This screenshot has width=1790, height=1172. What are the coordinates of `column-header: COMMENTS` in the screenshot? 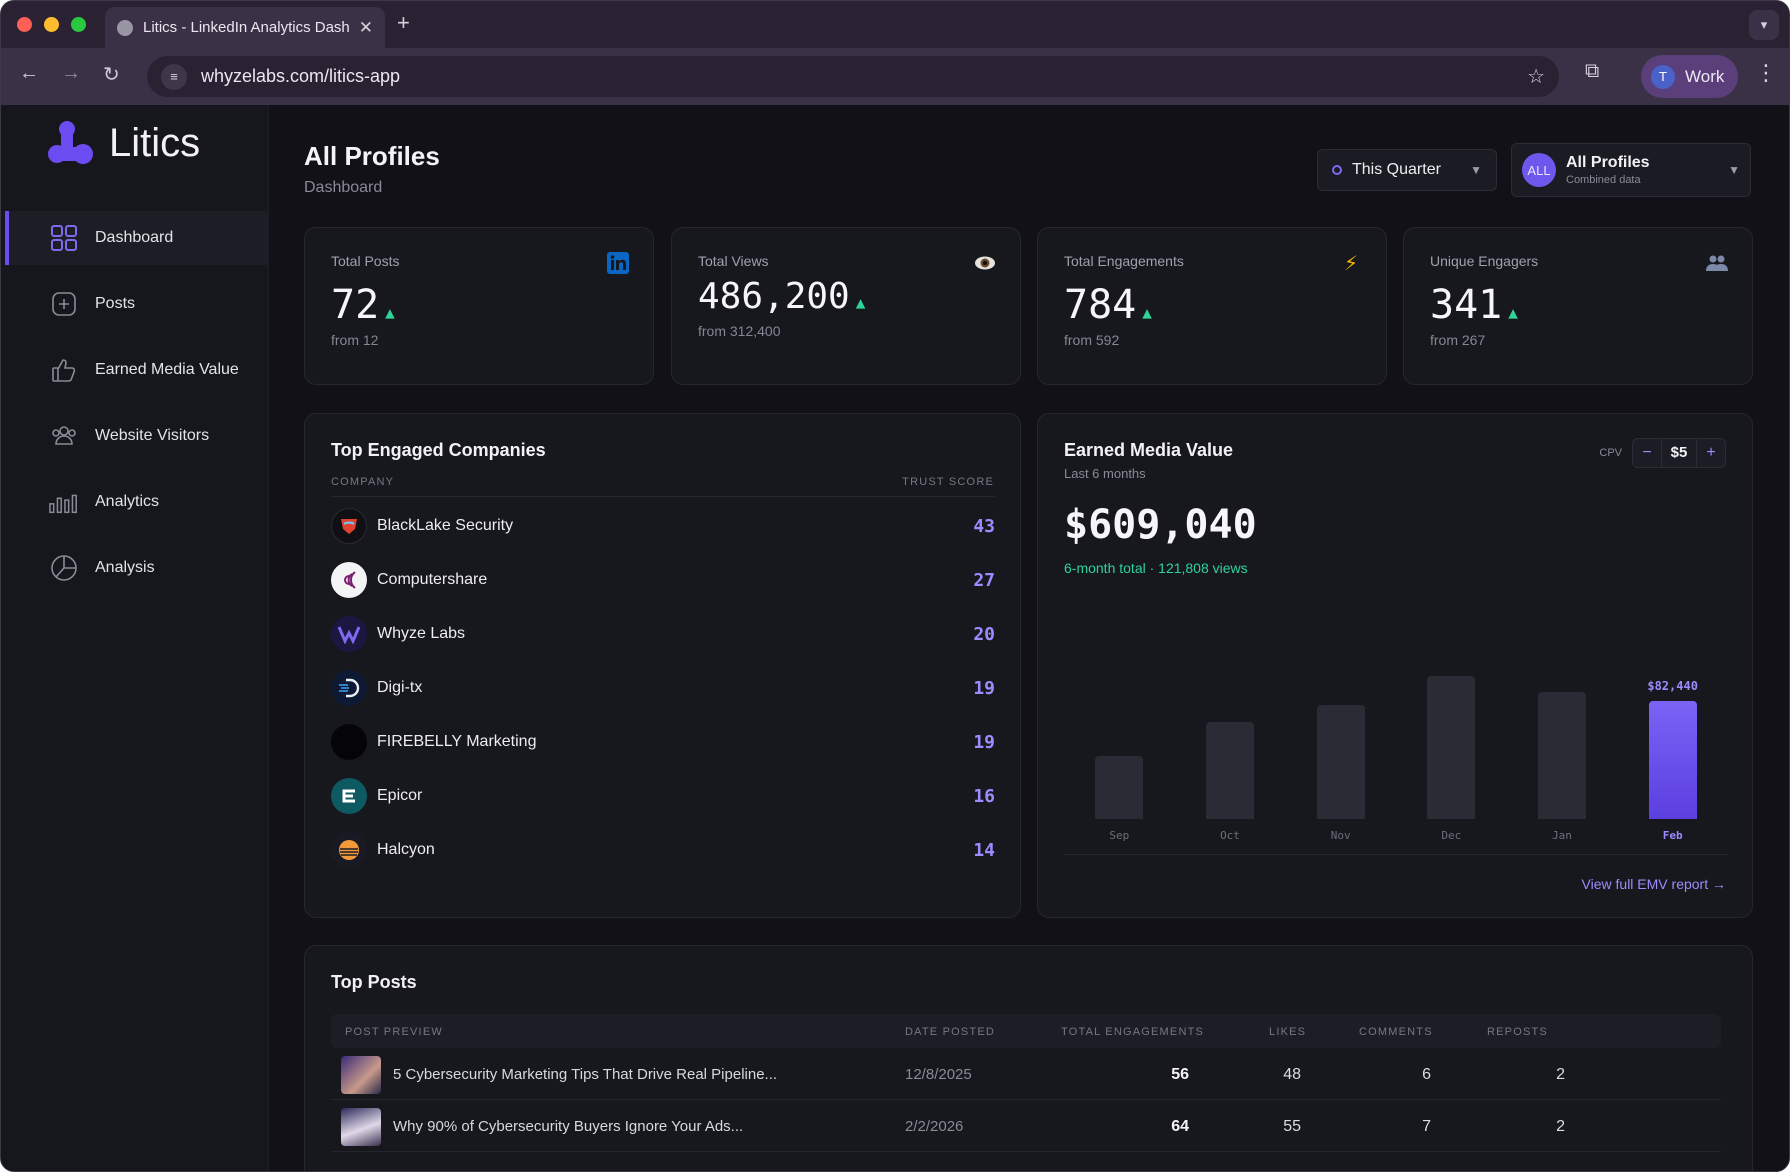 It's located at (1396, 1032).